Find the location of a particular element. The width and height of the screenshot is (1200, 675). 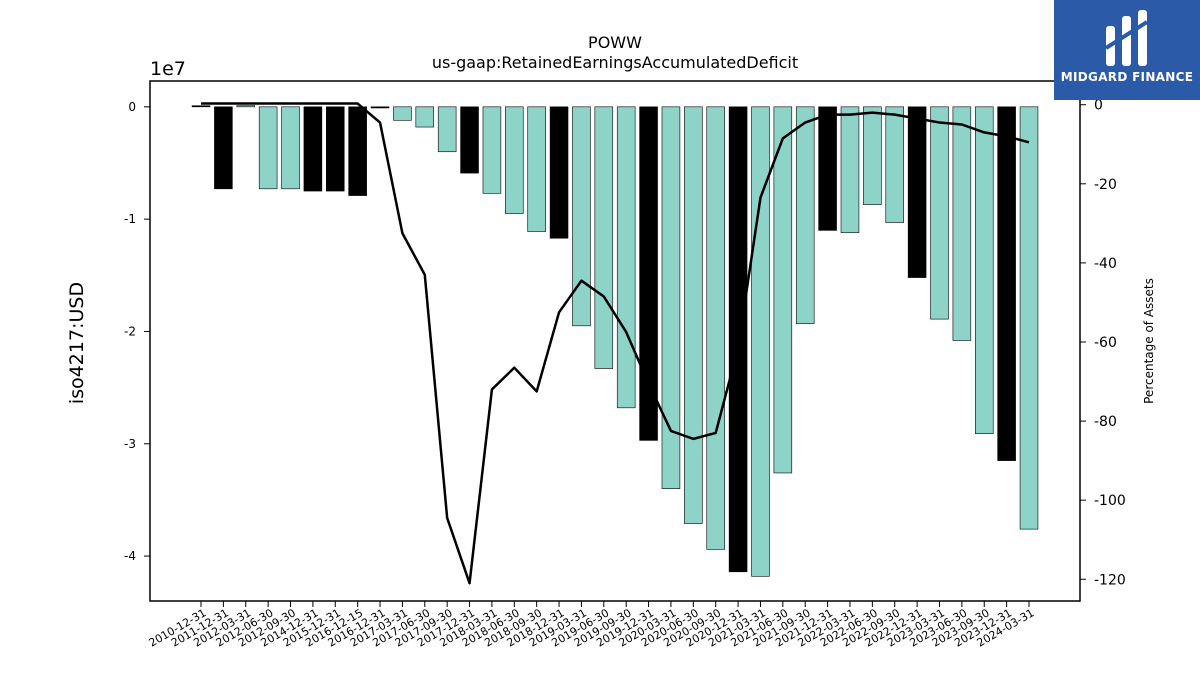

y2-tick-label: -80 is located at coordinates (1105, 422).